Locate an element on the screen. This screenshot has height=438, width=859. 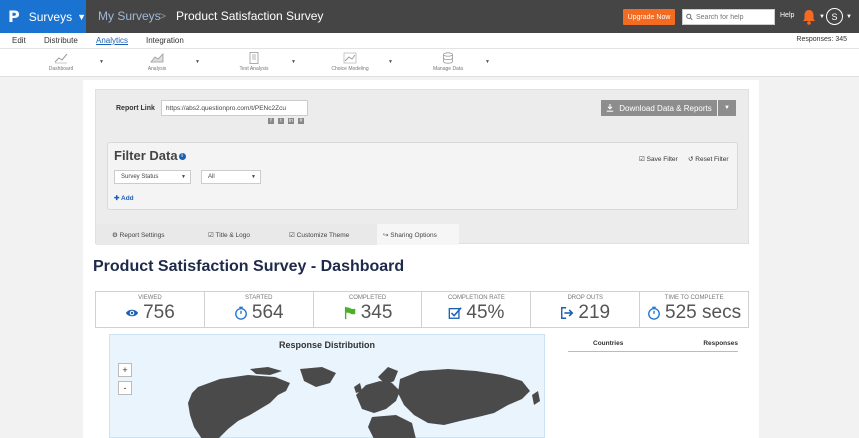
tab-customize-theme: ☑ Customize Theme is located at coordinates (319, 235).